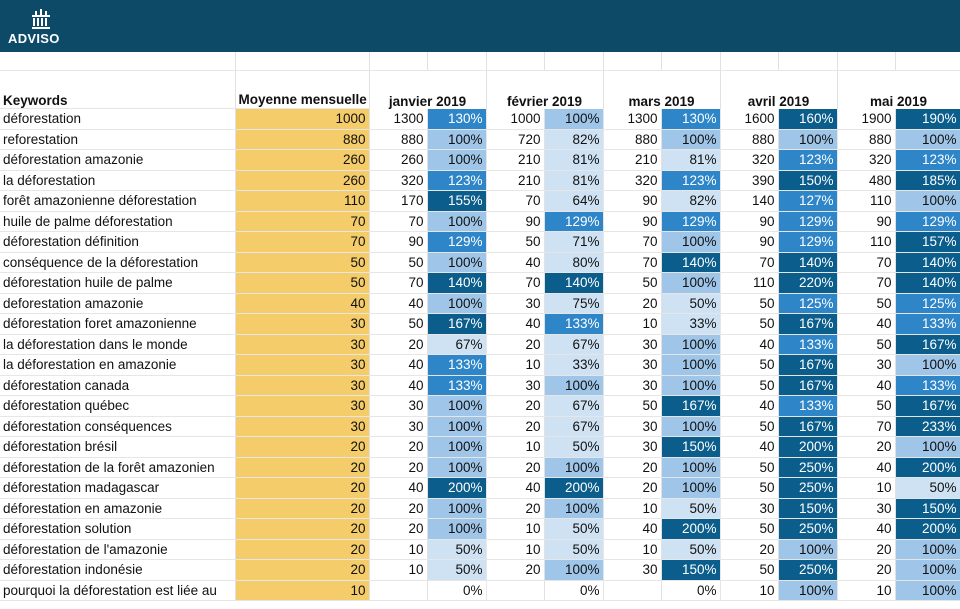 This screenshot has width=960, height=609. Describe the element at coordinates (118, 385) in the screenshot. I see `keyword-cell: déforestation canada` at that location.